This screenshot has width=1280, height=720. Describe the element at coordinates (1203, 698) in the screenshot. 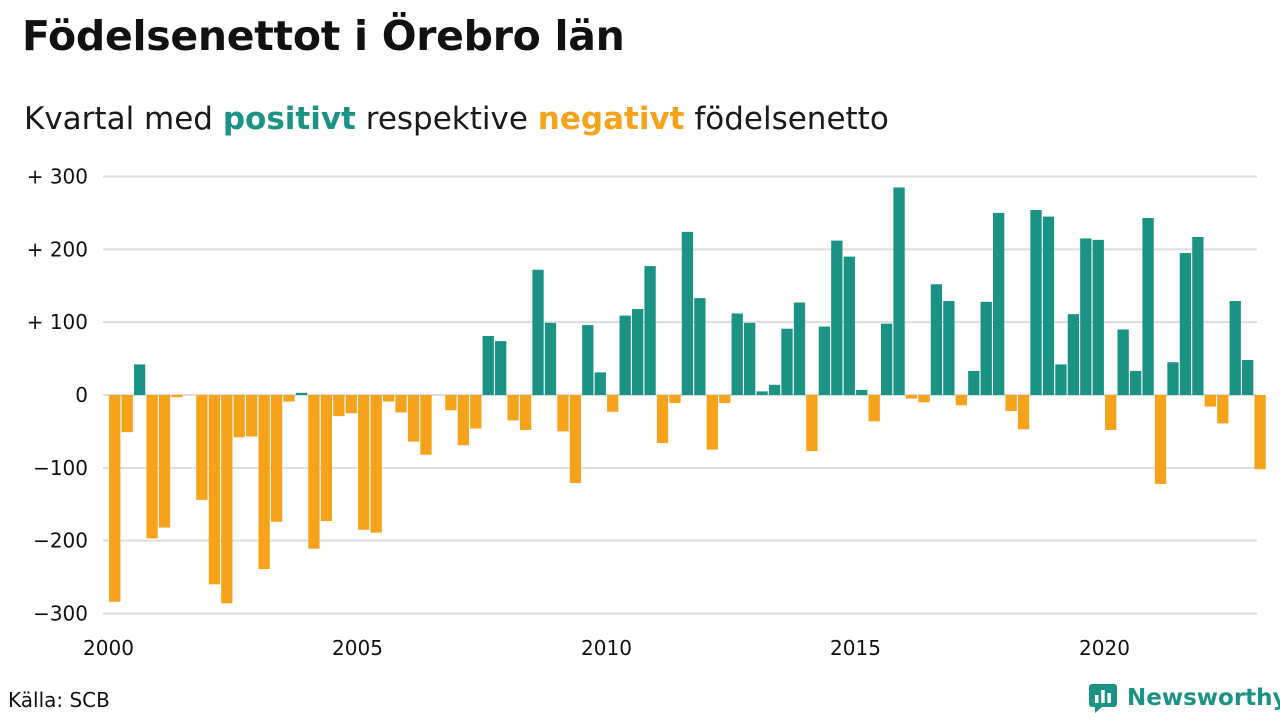

I see `brand-name: Newsworthy` at that location.